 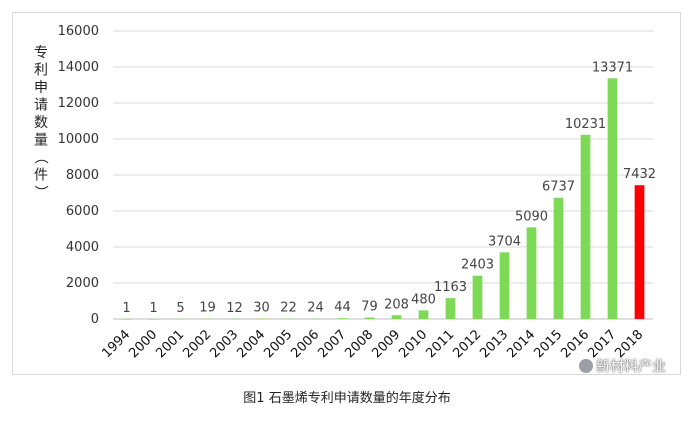 I want to click on x-tick-label: 2015, so click(x=548, y=344).